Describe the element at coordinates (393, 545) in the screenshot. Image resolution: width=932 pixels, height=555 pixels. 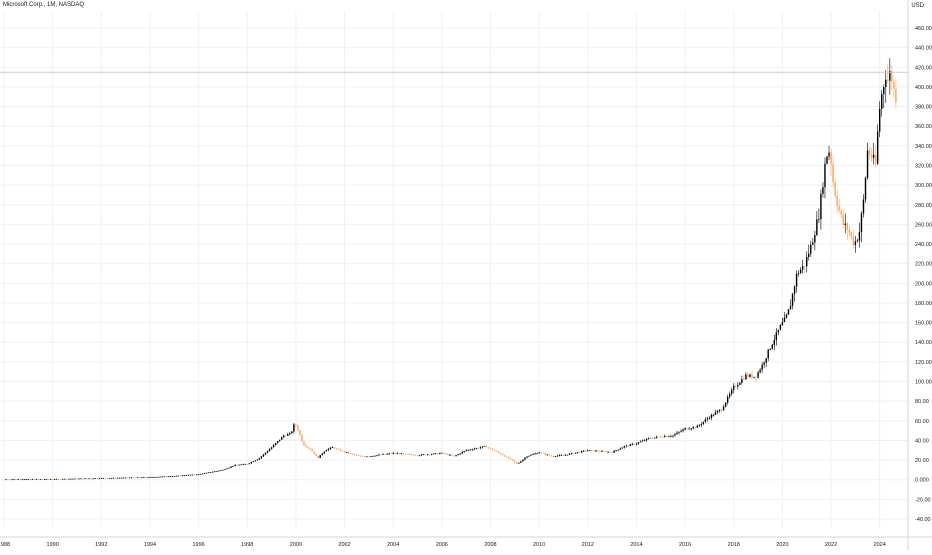
I see `x-tick-label: 2004` at that location.